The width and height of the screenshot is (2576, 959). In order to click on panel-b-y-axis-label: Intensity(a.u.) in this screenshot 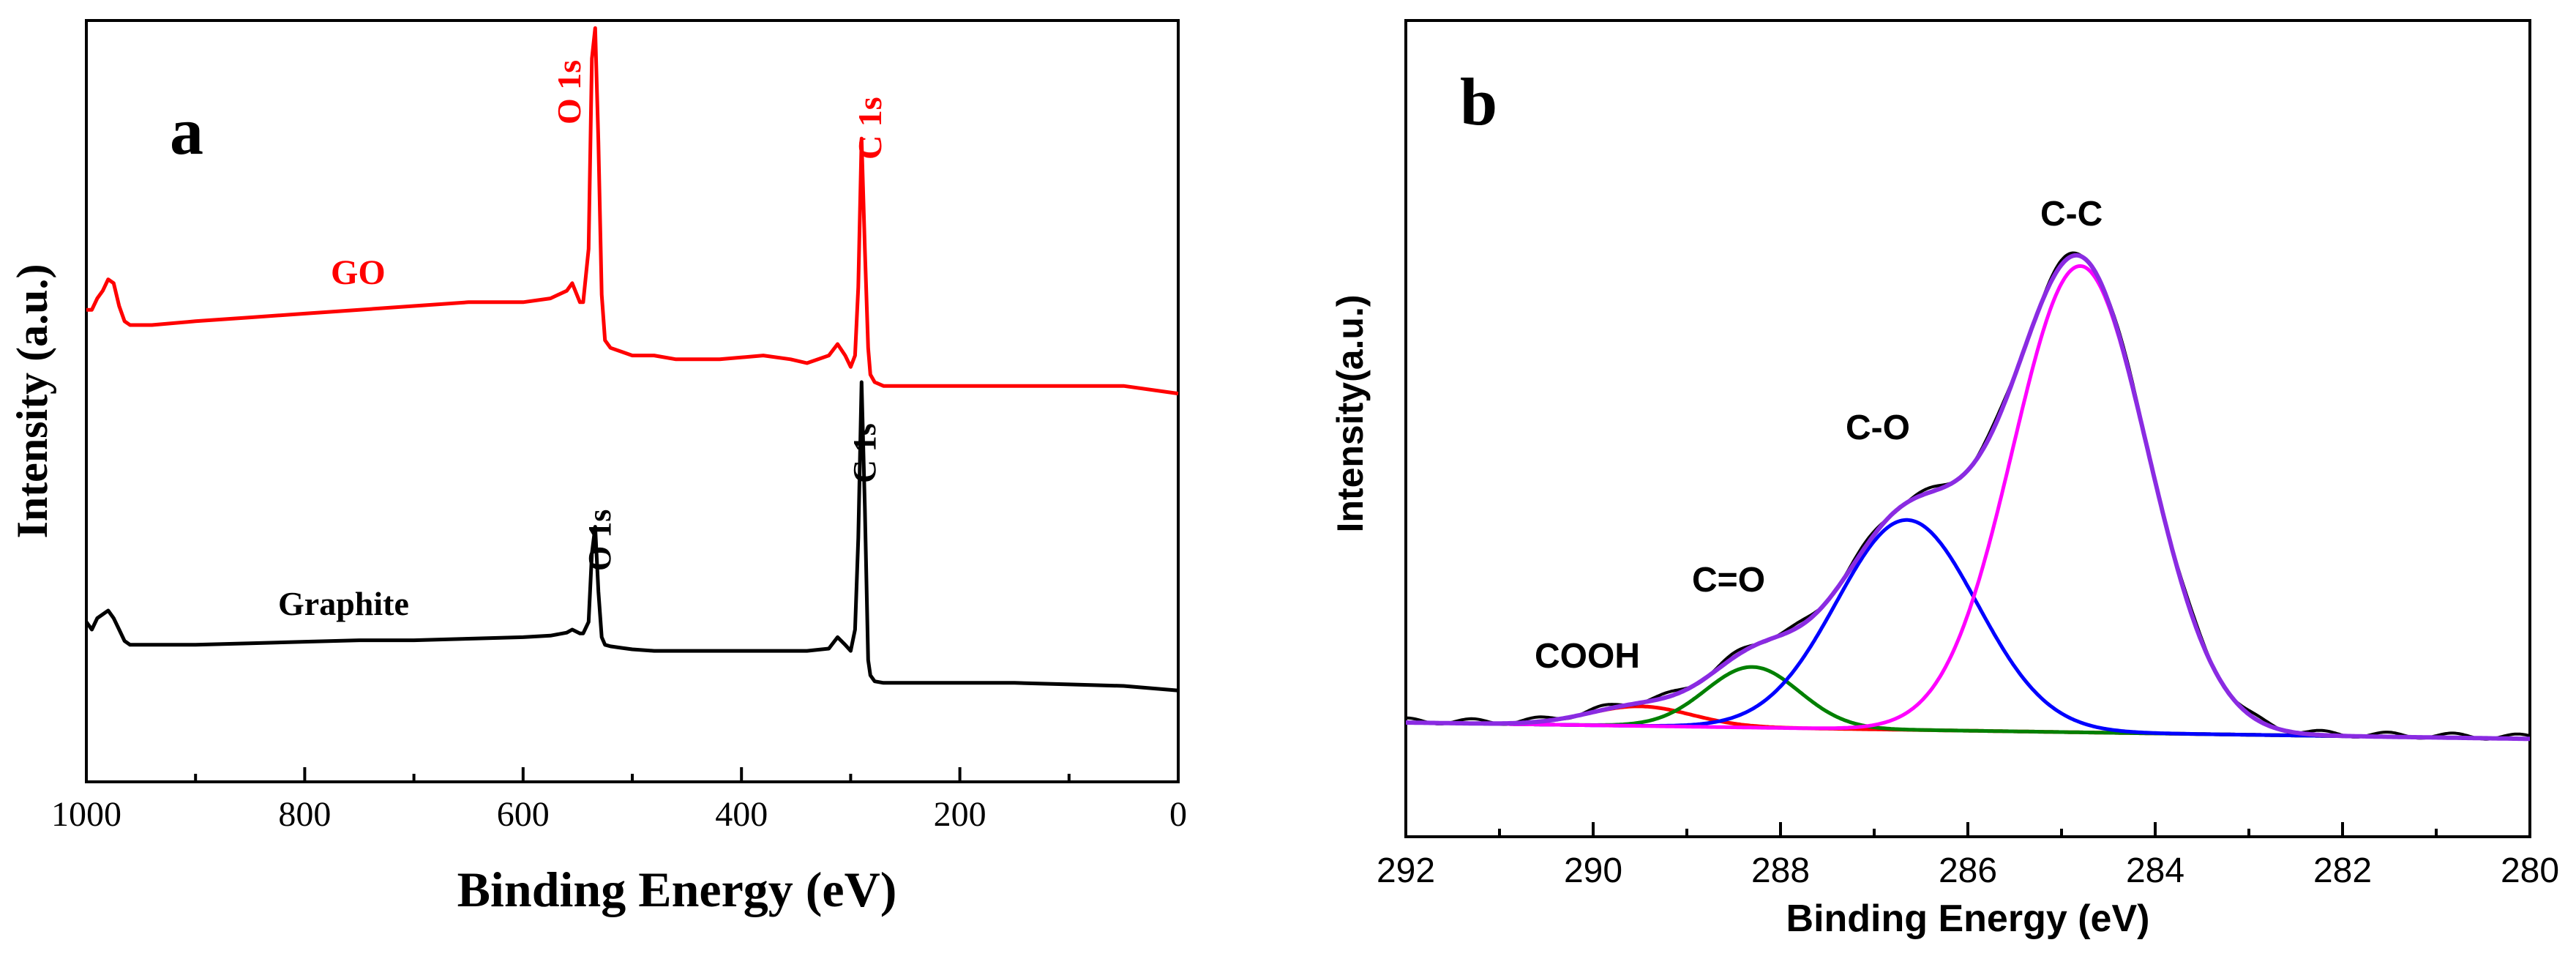, I will do `click(1350, 413)`.